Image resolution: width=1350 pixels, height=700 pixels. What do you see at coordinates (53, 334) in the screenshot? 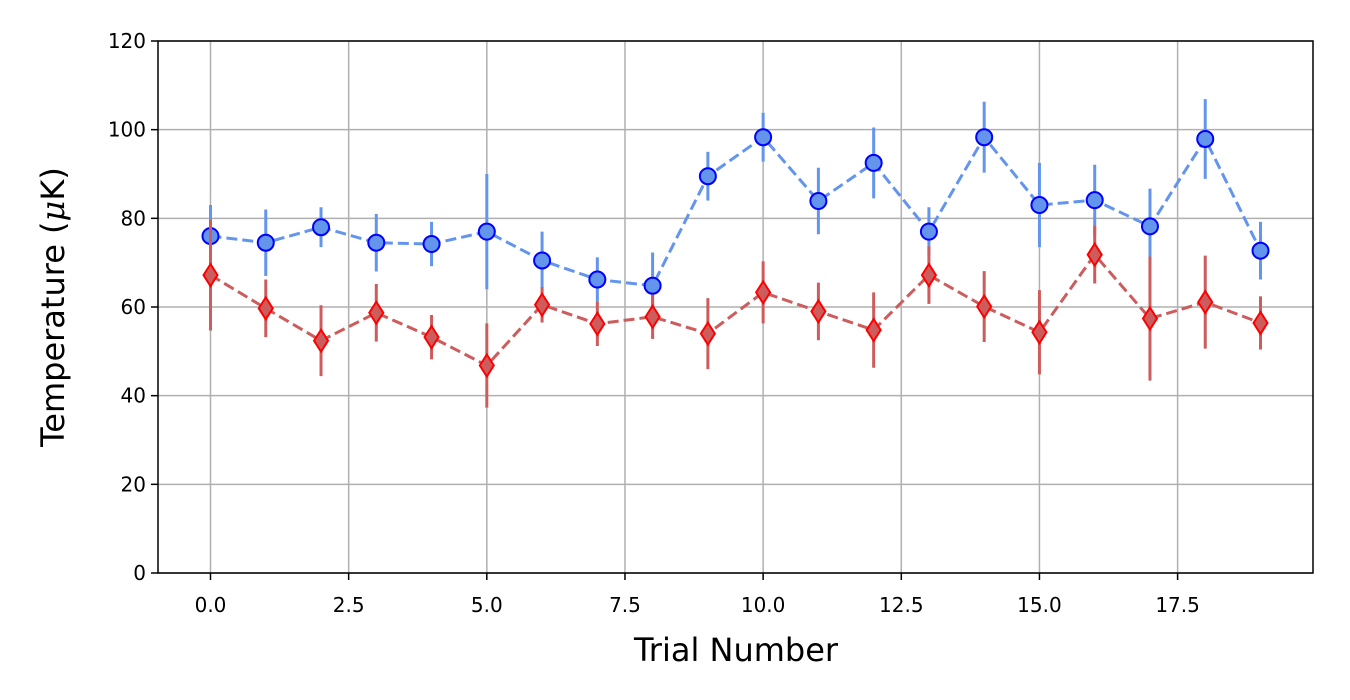
I see `y-axis-title-main: Temperature (` at bounding box center [53, 334].